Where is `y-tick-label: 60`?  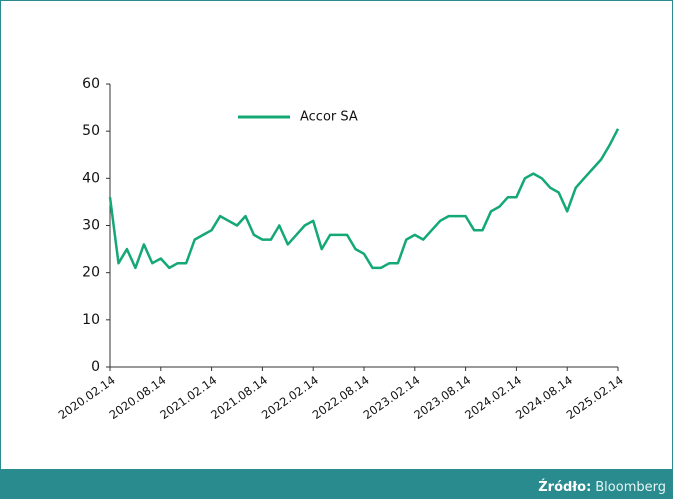 y-tick-label: 60 is located at coordinates (91, 84).